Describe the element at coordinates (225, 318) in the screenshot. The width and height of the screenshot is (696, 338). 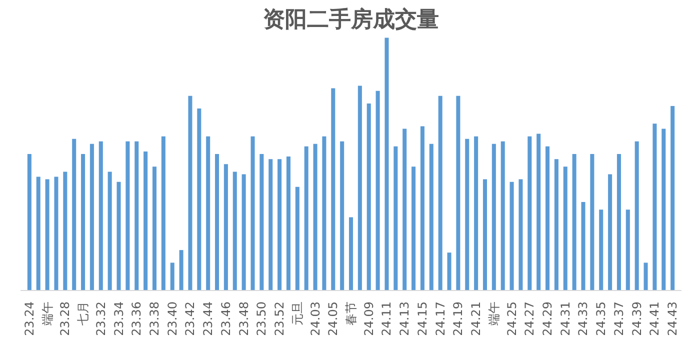
I see `x-tick-label: 23.46` at that location.